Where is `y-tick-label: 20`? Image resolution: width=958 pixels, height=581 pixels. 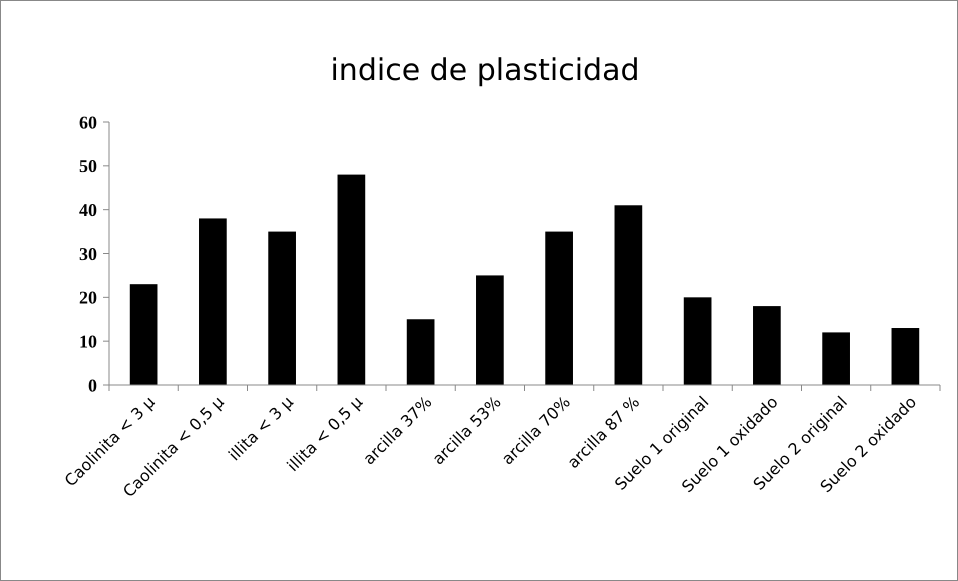
y-tick-label: 20 is located at coordinates (88, 298).